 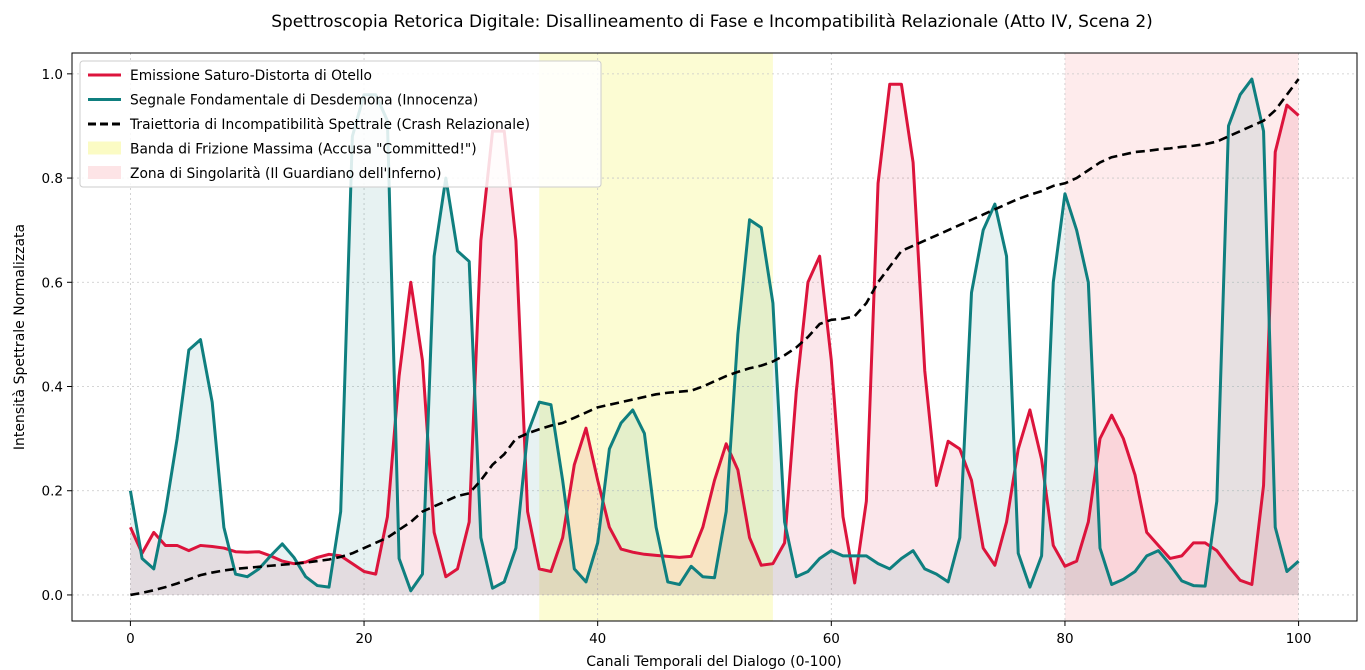 I want to click on legend-box, so click(x=340, y=124).